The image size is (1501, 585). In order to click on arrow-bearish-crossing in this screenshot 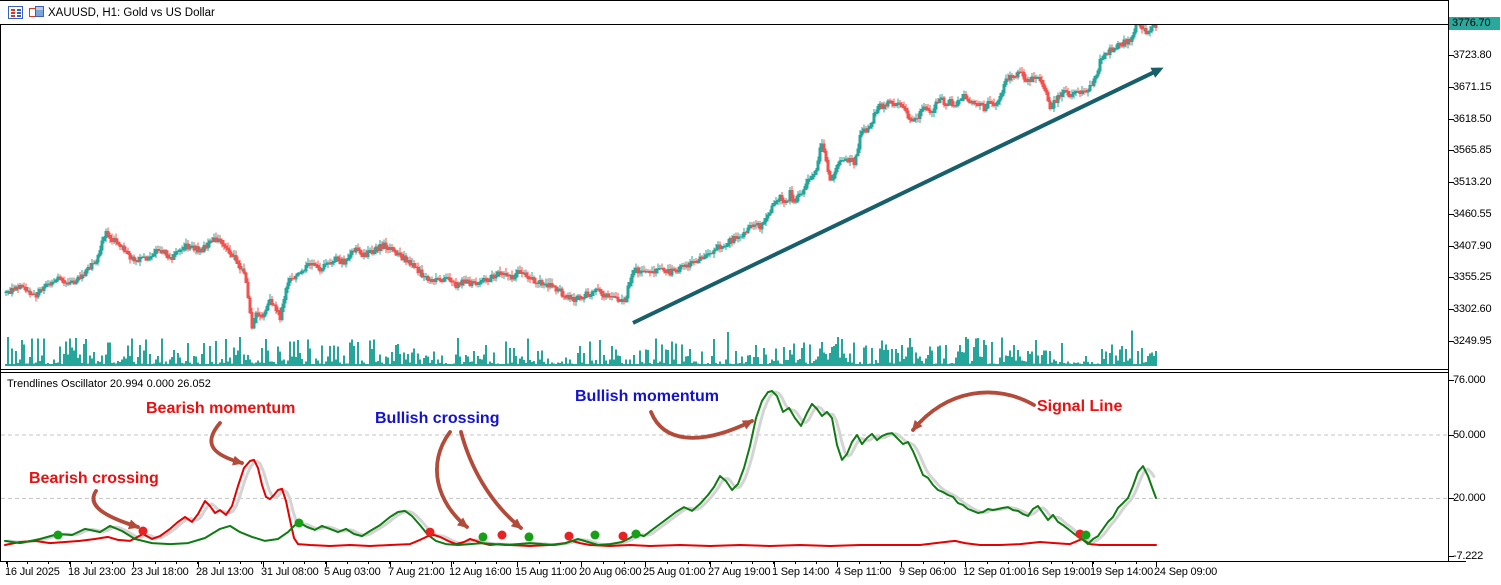, I will do `click(115, 509)`.